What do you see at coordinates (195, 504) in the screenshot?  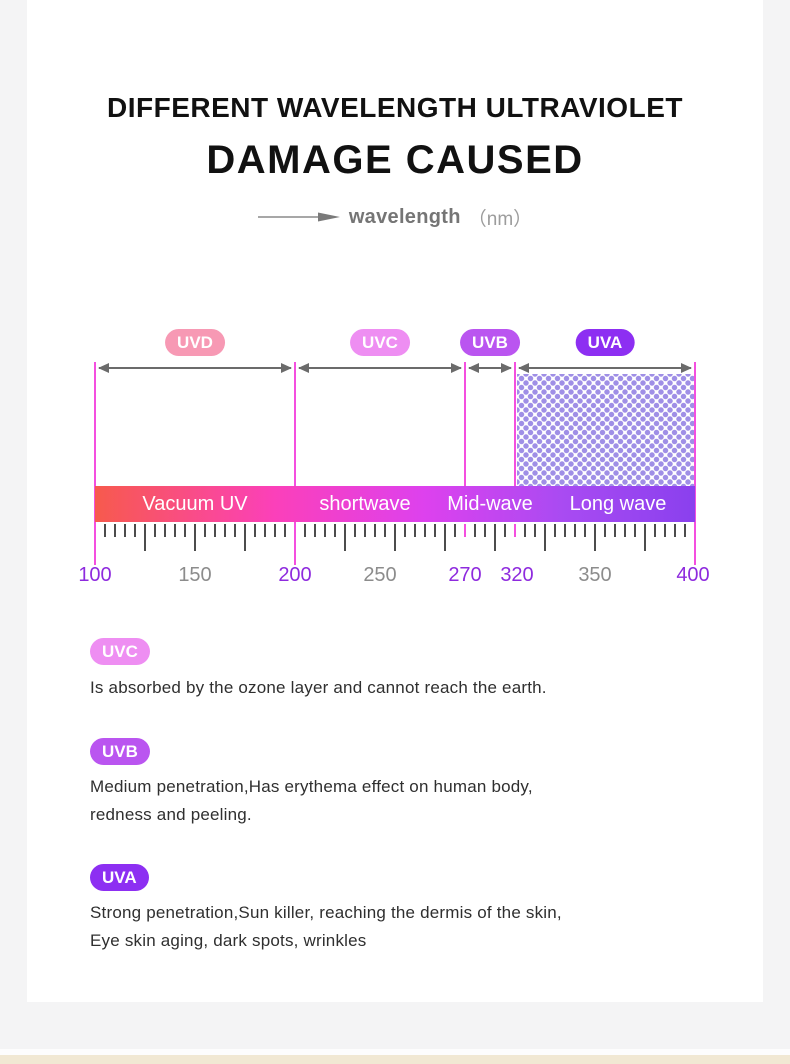 I see `range-label-uvd: Vacuum UV` at bounding box center [195, 504].